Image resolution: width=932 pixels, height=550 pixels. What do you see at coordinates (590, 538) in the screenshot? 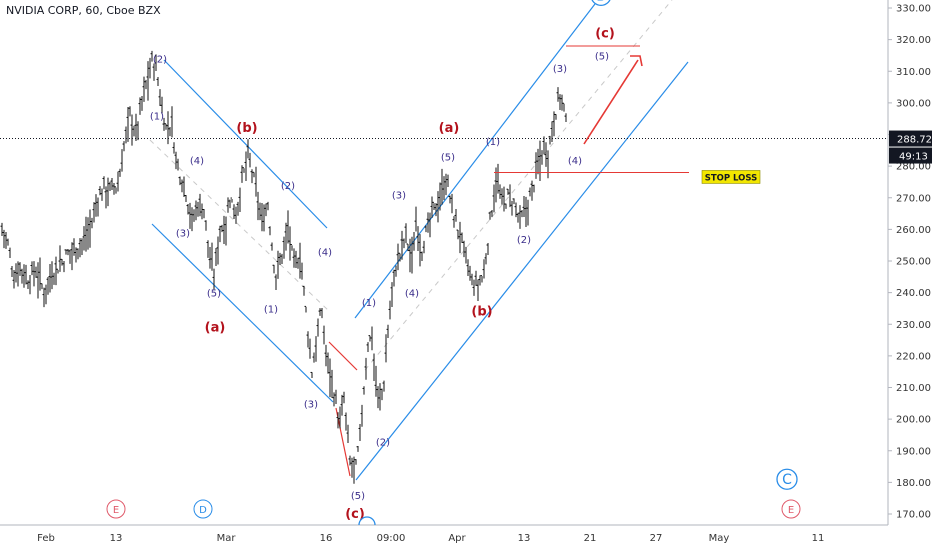
I see `time-tick-label: 21` at bounding box center [590, 538].